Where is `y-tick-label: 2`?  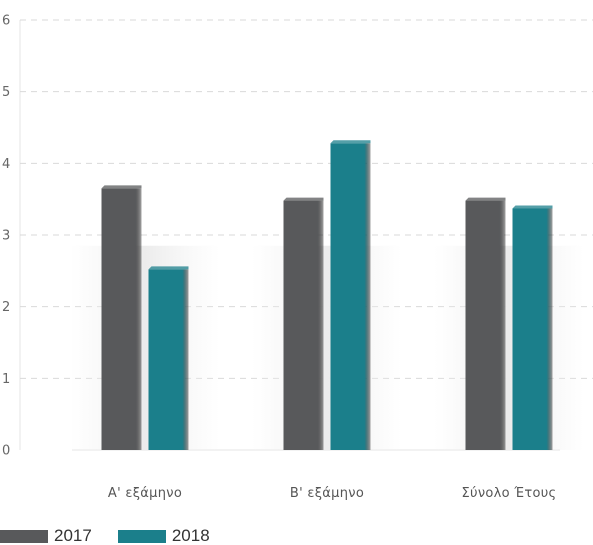 y-tick-label: 2 is located at coordinates (6, 307).